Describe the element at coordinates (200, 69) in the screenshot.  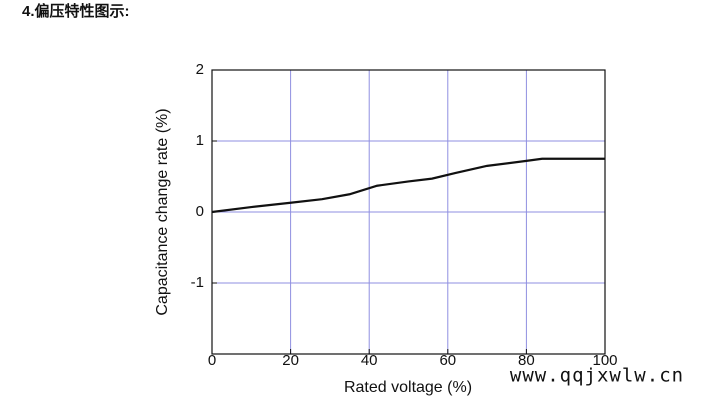
I see `y-tick-label: 2` at that location.